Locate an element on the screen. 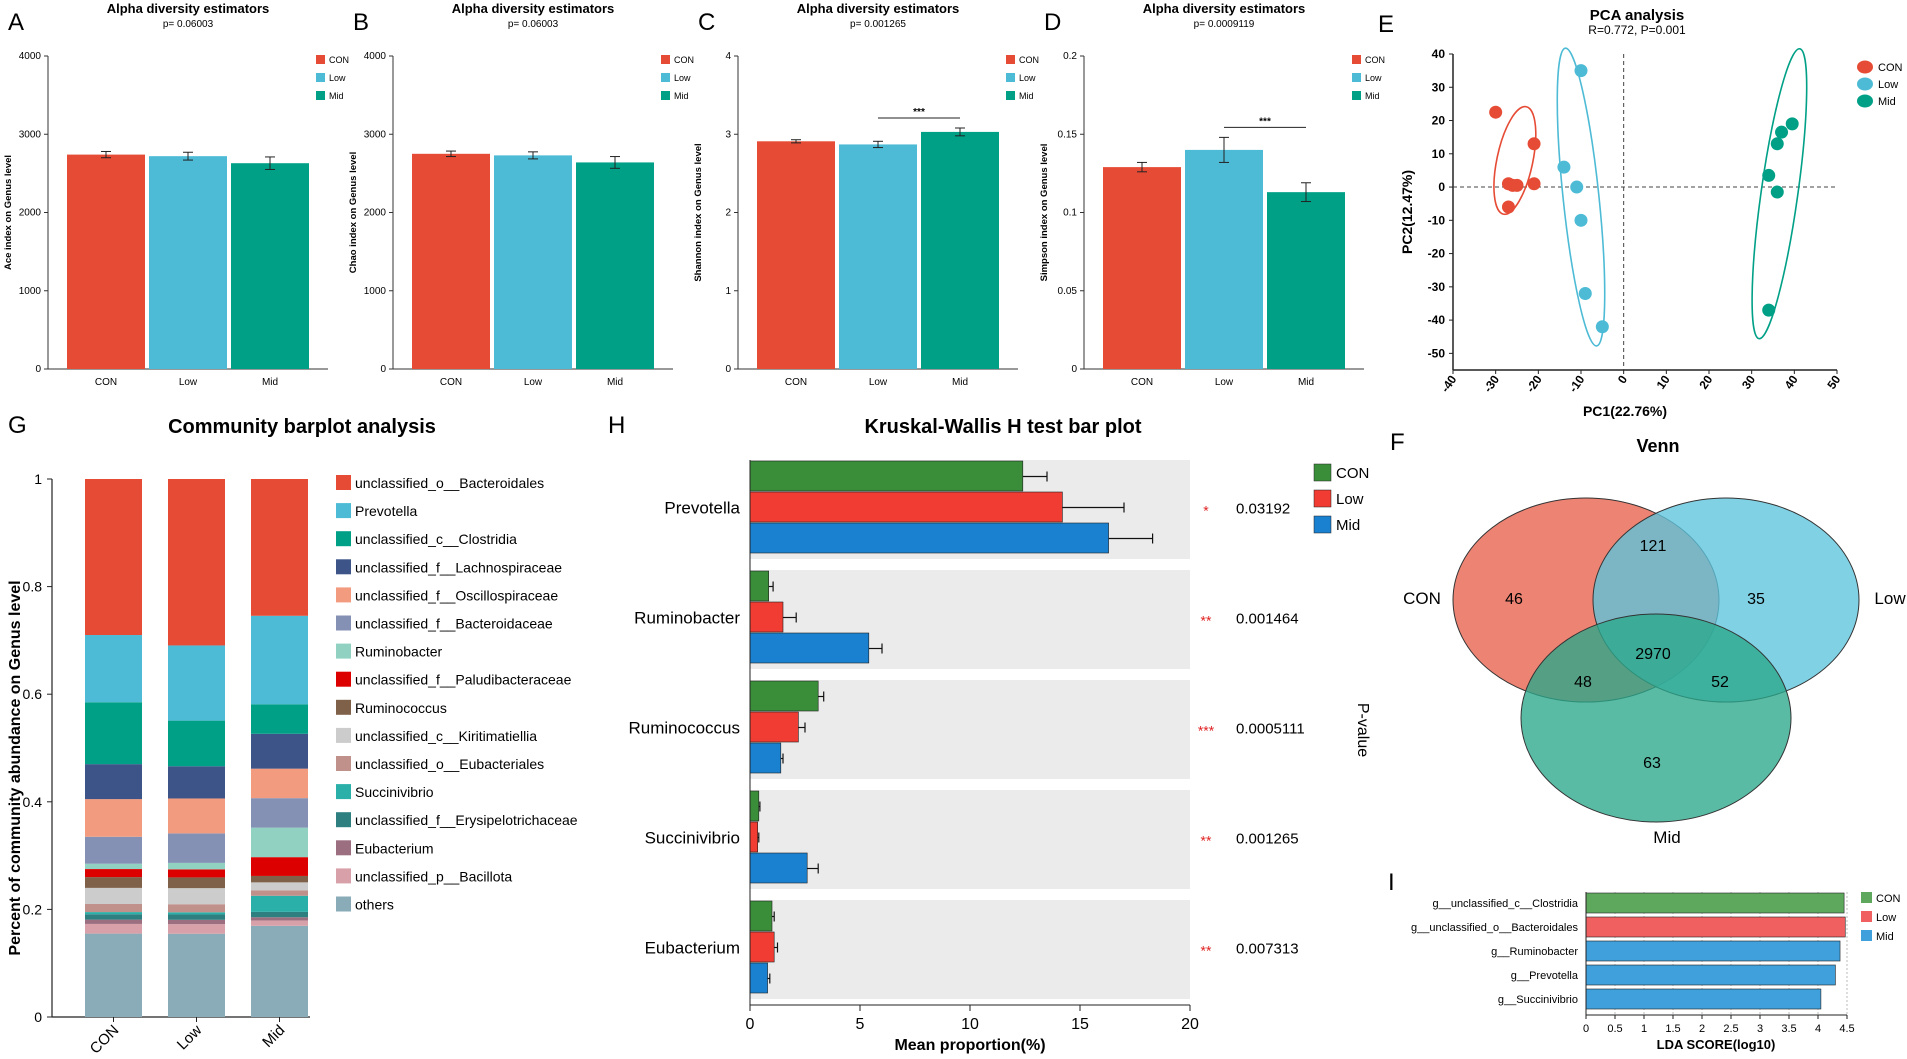  x-tick-label: 20 is located at coordinates (1705, 381).